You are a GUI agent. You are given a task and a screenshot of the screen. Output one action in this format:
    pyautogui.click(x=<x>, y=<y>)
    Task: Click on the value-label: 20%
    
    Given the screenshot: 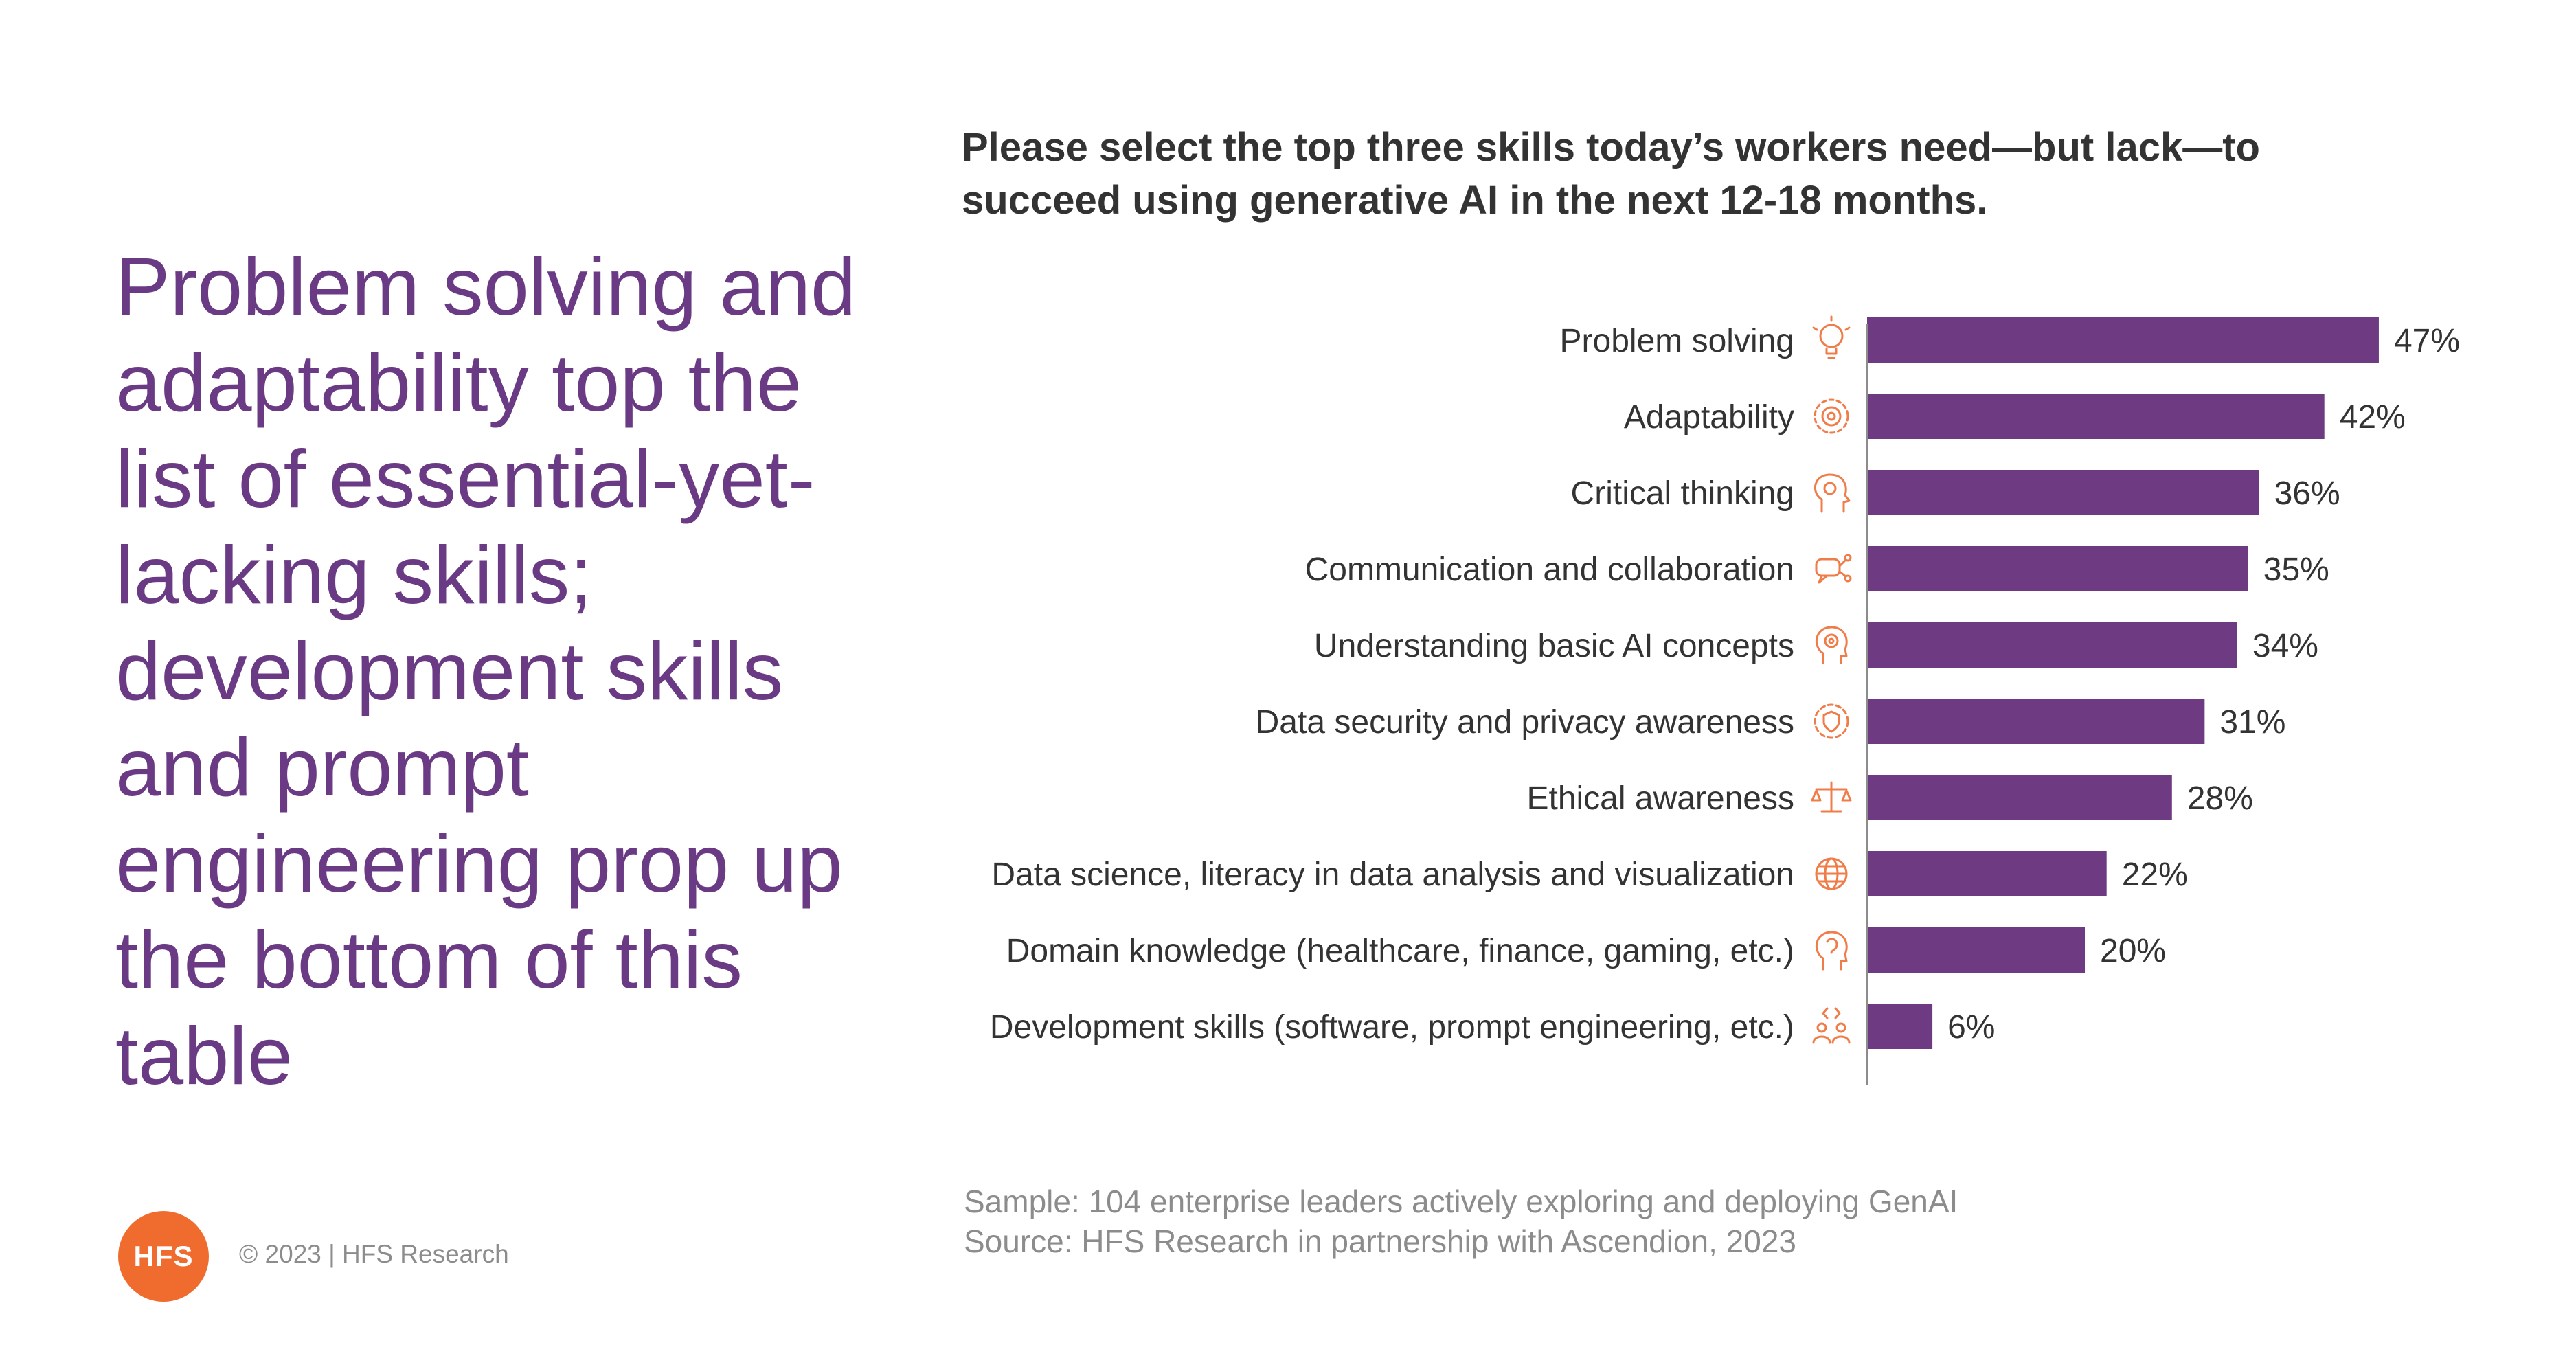 What is the action you would take?
    pyautogui.click(x=2133, y=951)
    